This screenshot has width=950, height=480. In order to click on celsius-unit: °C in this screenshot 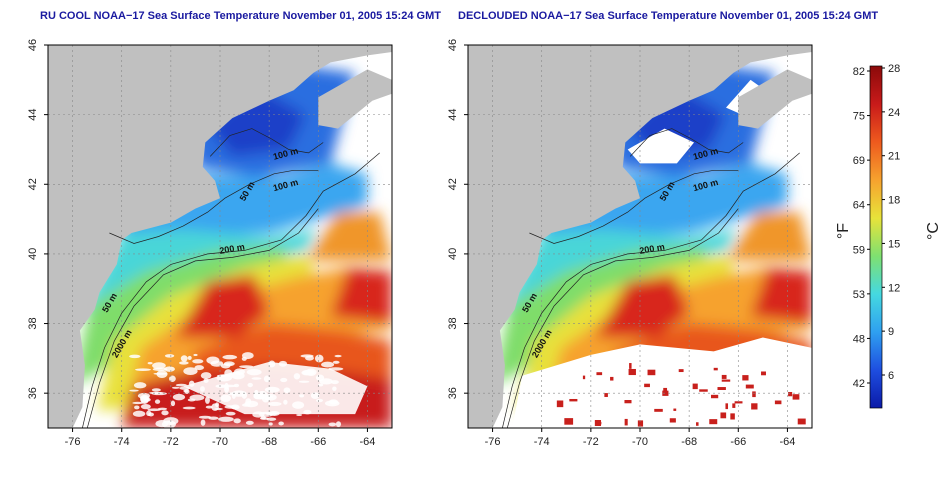, I will do `click(933, 231)`.